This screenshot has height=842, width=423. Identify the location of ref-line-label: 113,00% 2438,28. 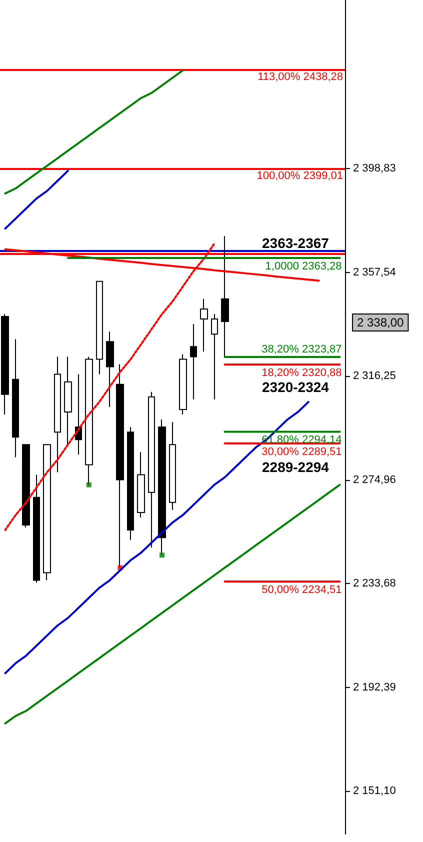
(300, 77).